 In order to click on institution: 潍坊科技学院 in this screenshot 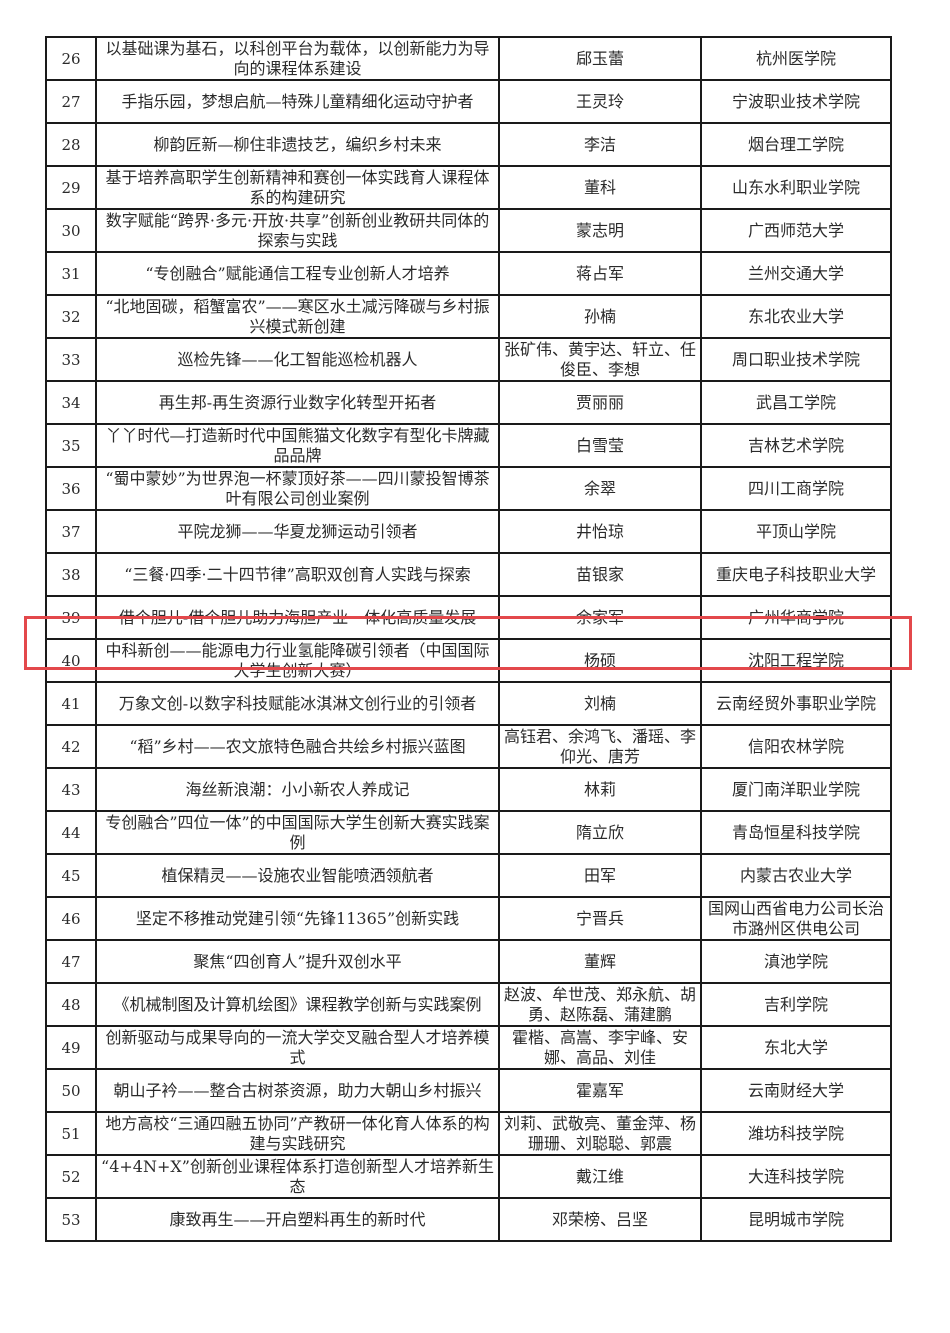, I will do `click(796, 1133)`.